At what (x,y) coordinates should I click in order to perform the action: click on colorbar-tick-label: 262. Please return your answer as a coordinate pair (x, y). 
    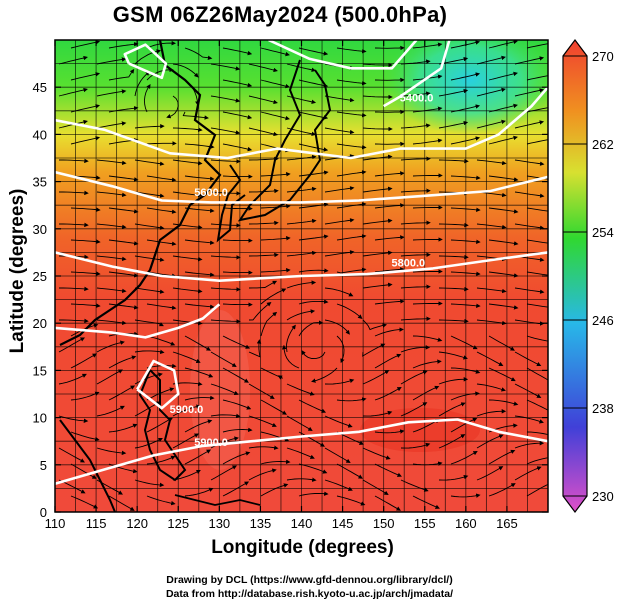
    Looking at the image, I should click on (603, 144).